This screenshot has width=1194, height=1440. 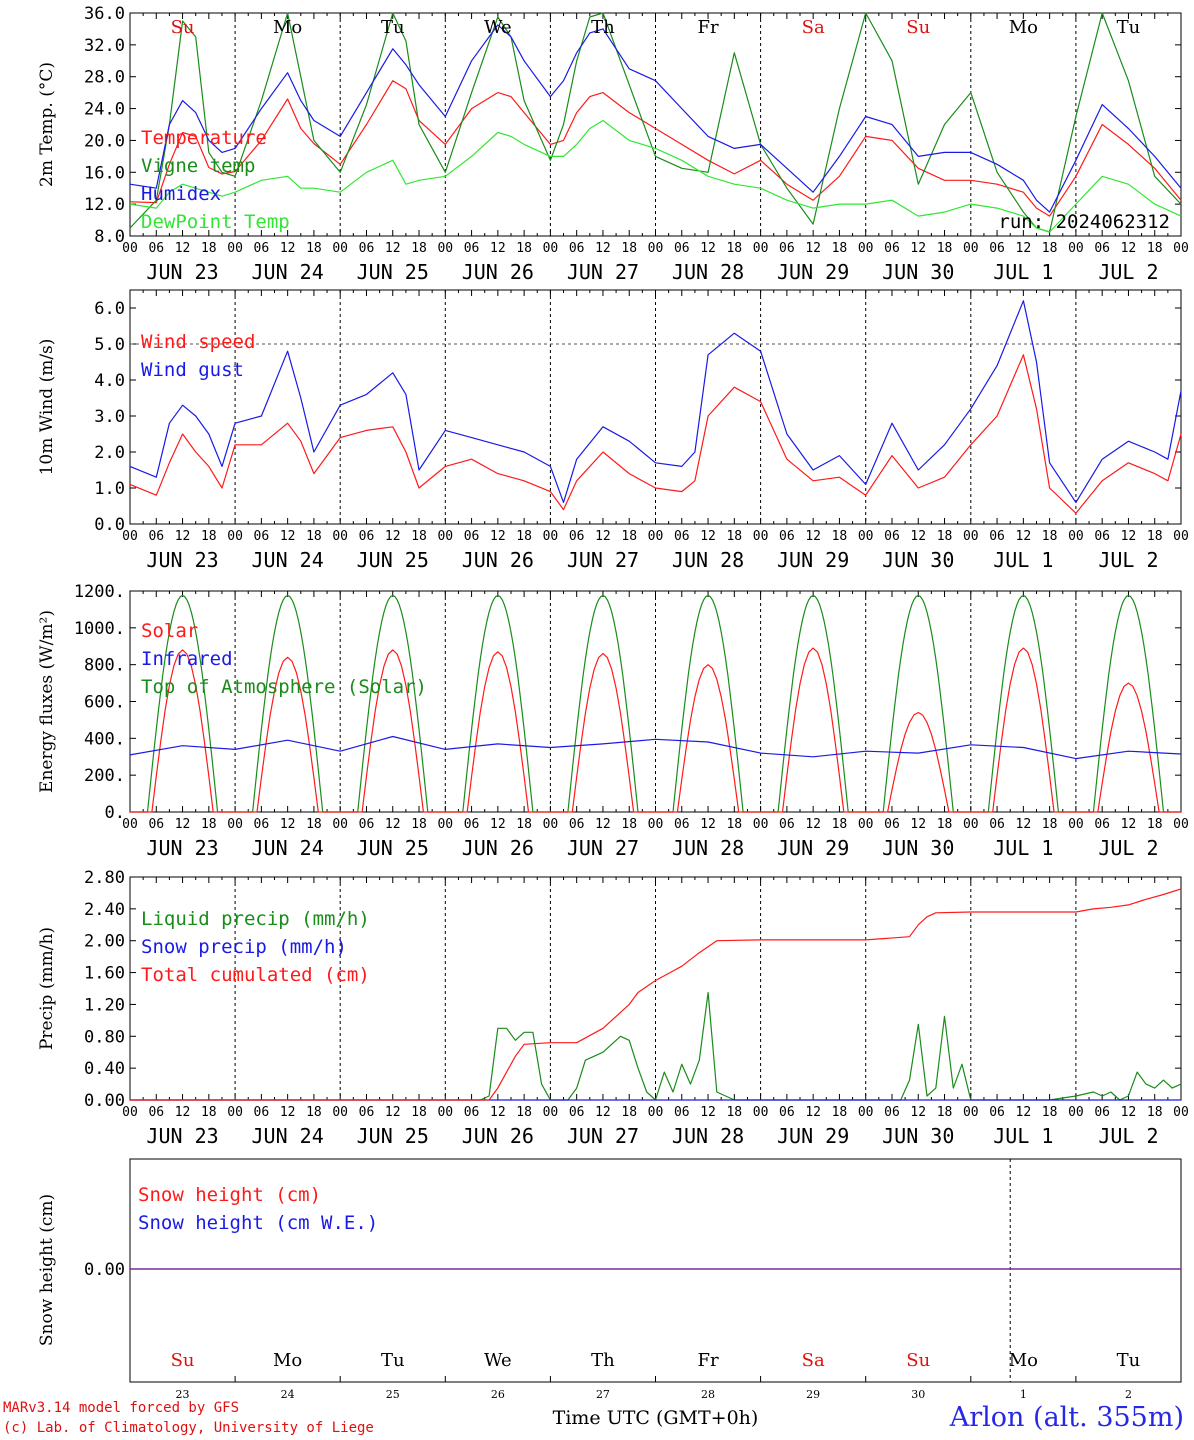 I want to click on temp-panel-date-label: JUN 30, so click(x=918, y=272).